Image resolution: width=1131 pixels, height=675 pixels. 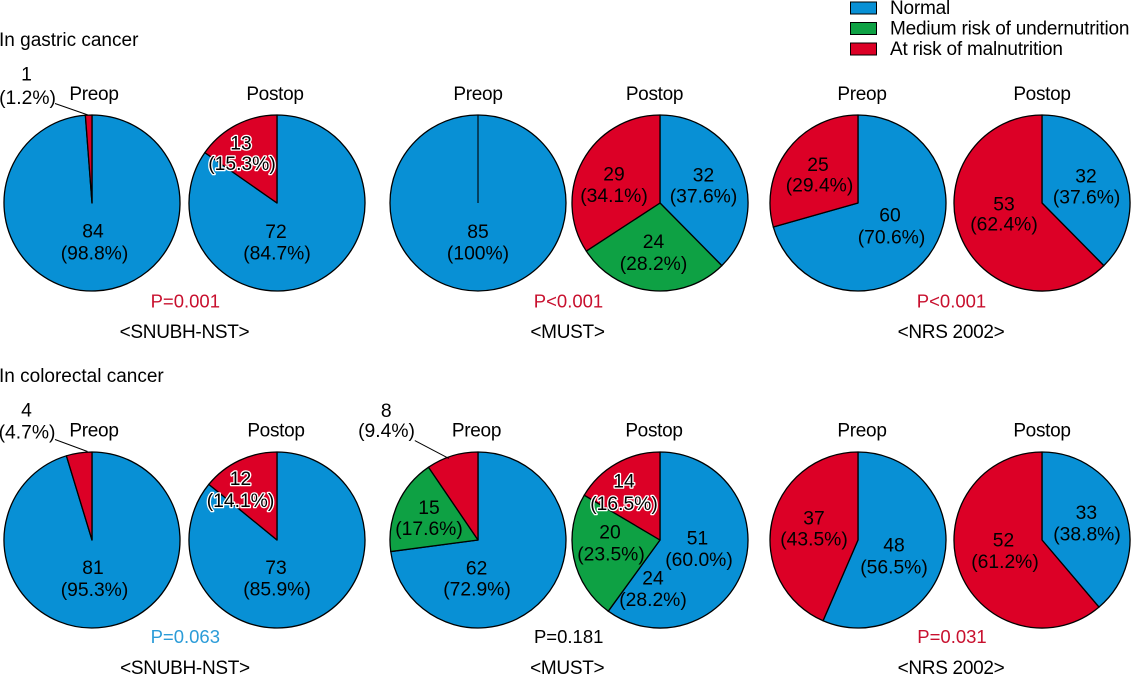 What do you see at coordinates (1086, 513) in the screenshot?
I see `svg-text: 33` at bounding box center [1086, 513].